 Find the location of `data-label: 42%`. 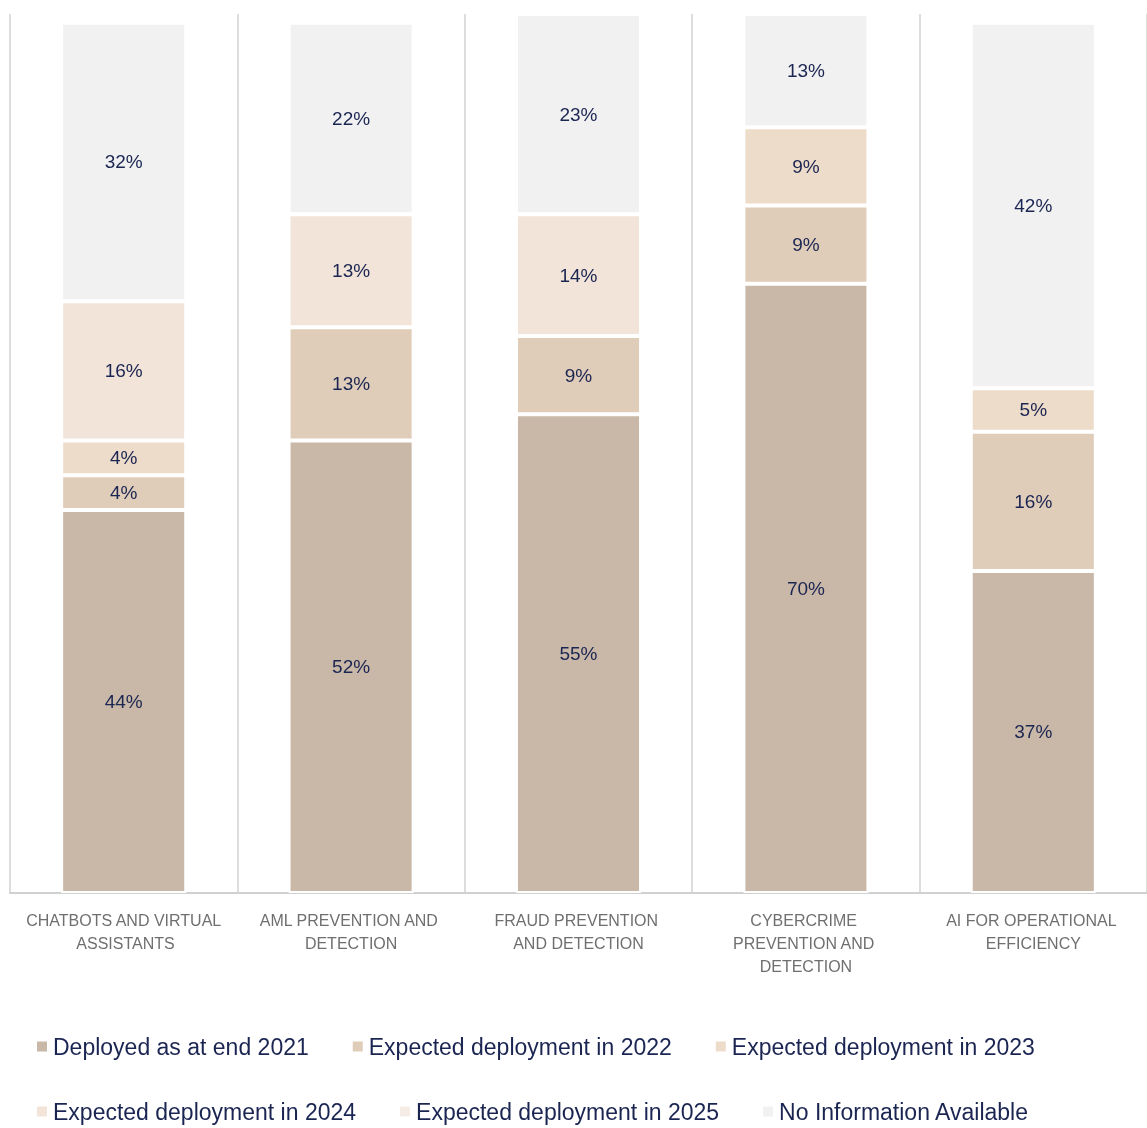

data-label: 42% is located at coordinates (1033, 205).